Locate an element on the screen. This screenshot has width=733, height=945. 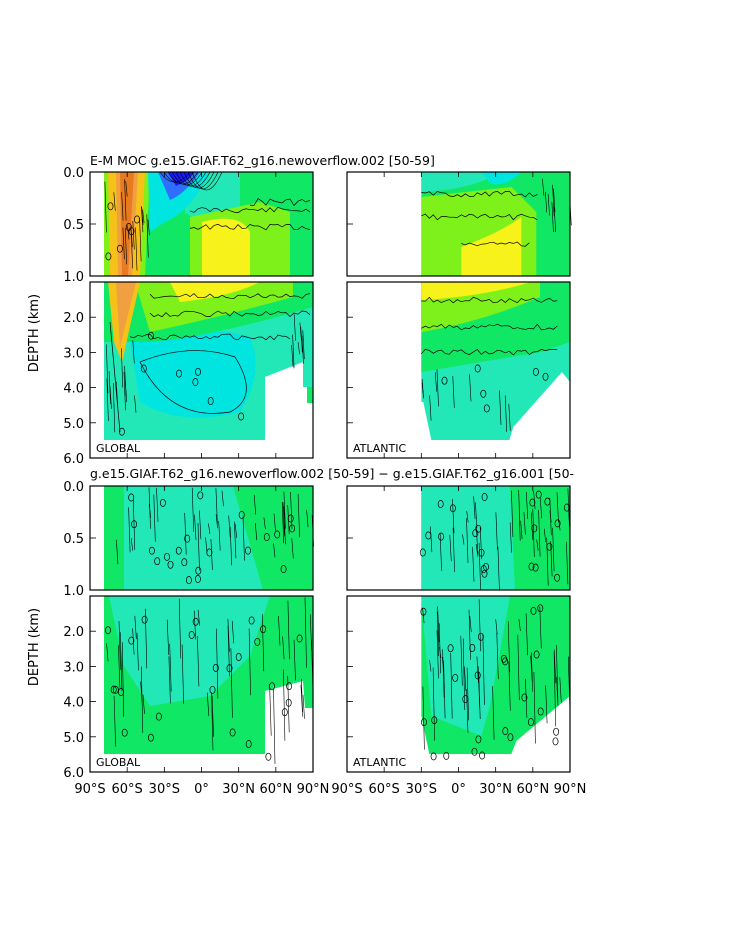
atlantic-diff-panel is located at coordinates (495, 623).